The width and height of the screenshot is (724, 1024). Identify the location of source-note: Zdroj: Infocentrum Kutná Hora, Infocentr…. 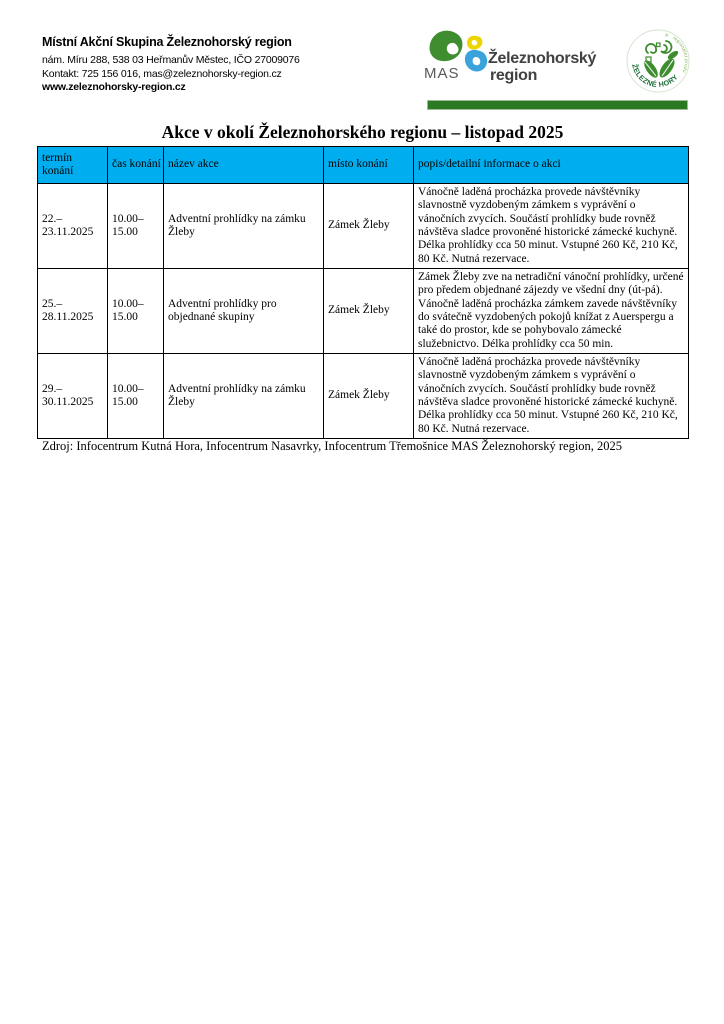
(332, 446).